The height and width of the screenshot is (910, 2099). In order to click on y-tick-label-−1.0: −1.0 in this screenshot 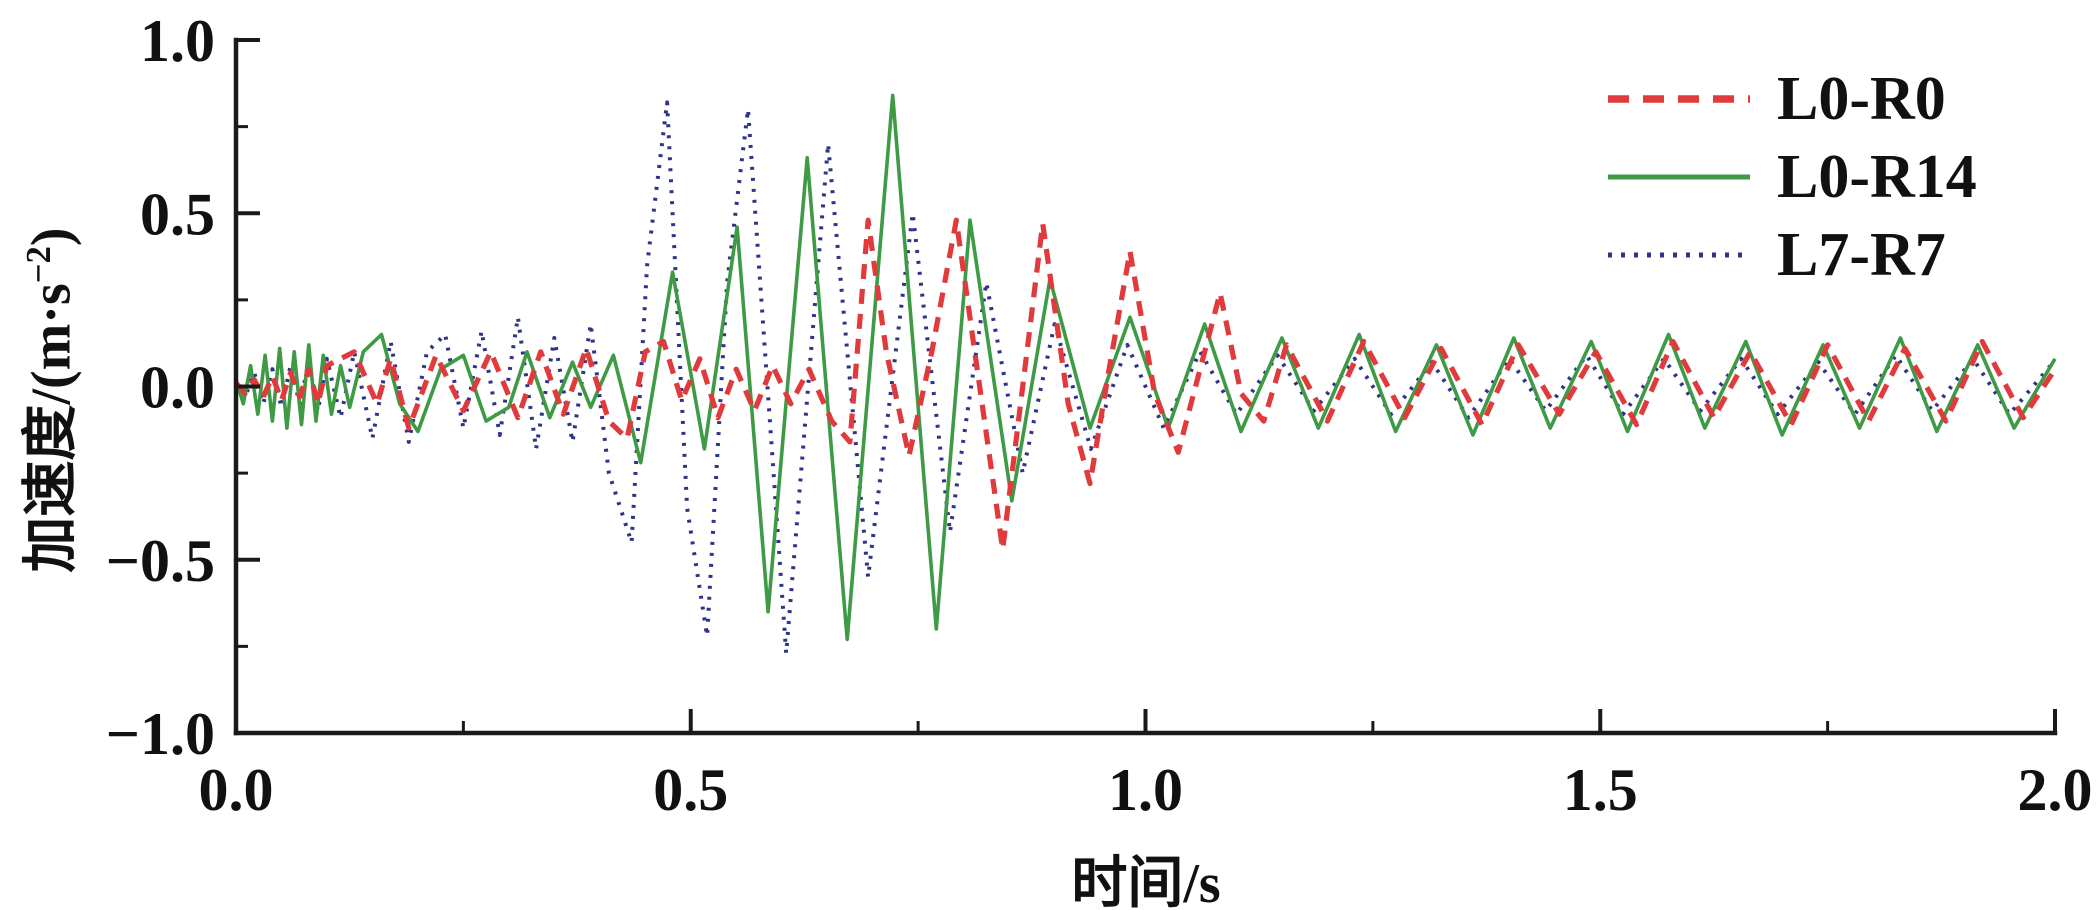, I will do `click(160, 734)`.